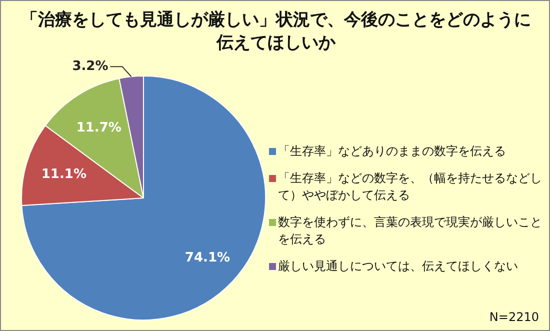  What do you see at coordinates (90, 66) in the screenshot?
I see `data-label: 3.2%` at bounding box center [90, 66].